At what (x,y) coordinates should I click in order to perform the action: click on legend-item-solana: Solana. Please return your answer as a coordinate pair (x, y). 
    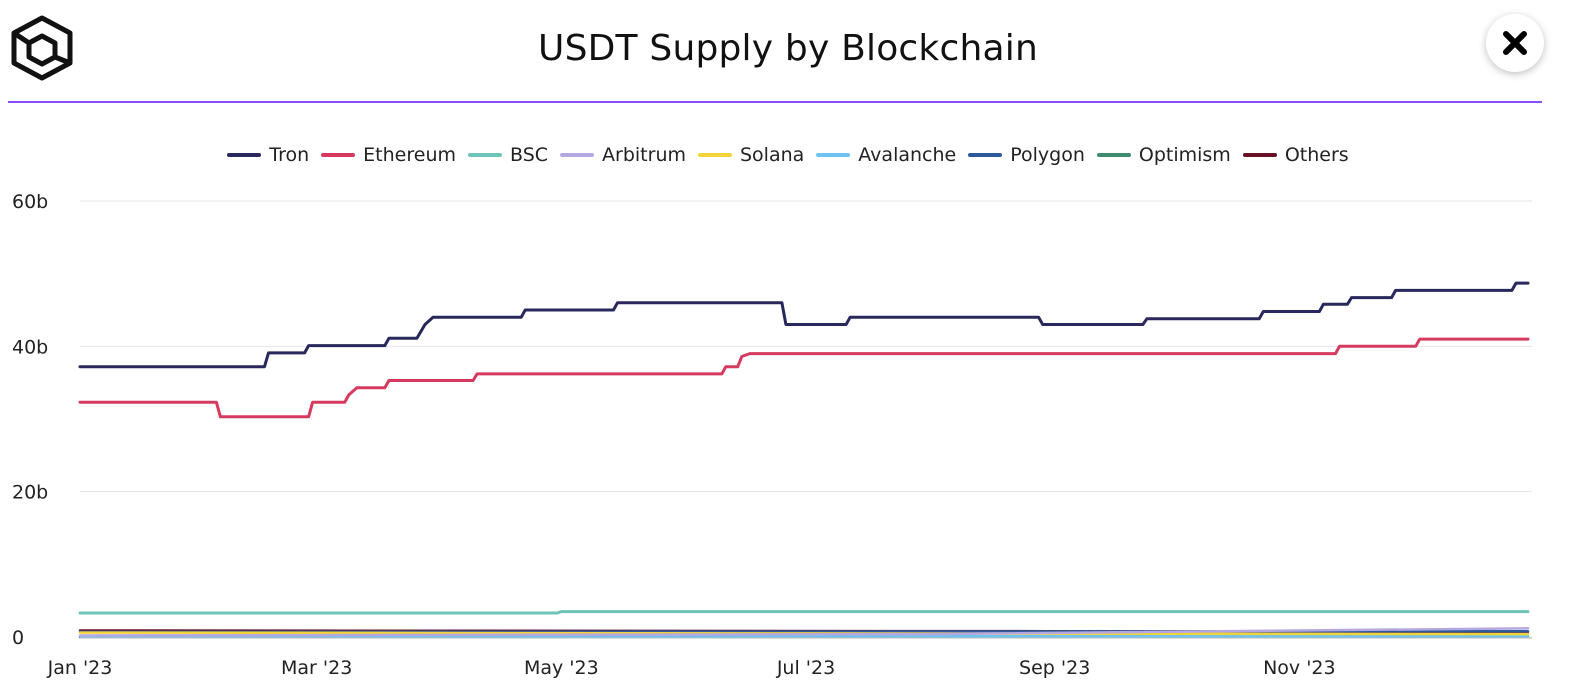
    Looking at the image, I should click on (751, 155).